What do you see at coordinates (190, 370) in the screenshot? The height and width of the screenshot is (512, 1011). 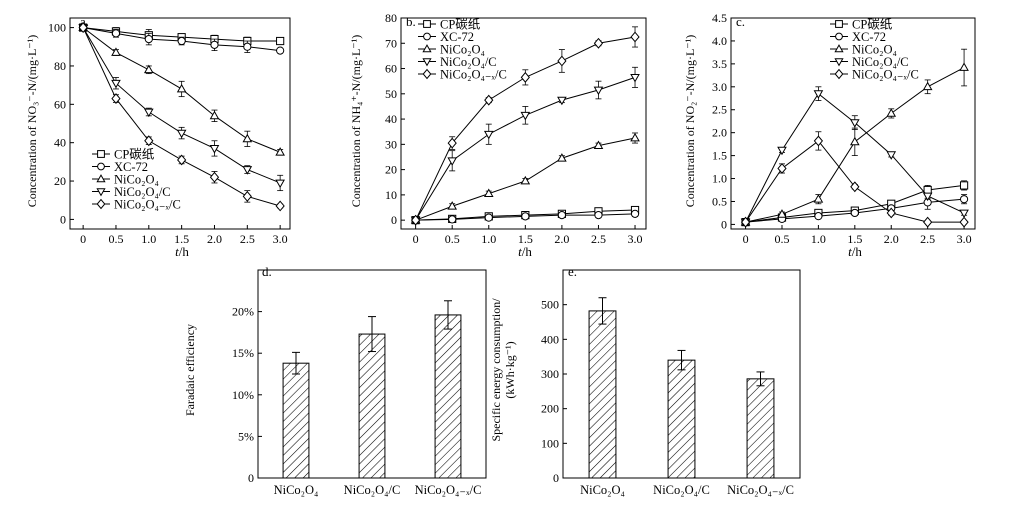 I see `ylabel-d: Faradaic efficiency` at bounding box center [190, 370].